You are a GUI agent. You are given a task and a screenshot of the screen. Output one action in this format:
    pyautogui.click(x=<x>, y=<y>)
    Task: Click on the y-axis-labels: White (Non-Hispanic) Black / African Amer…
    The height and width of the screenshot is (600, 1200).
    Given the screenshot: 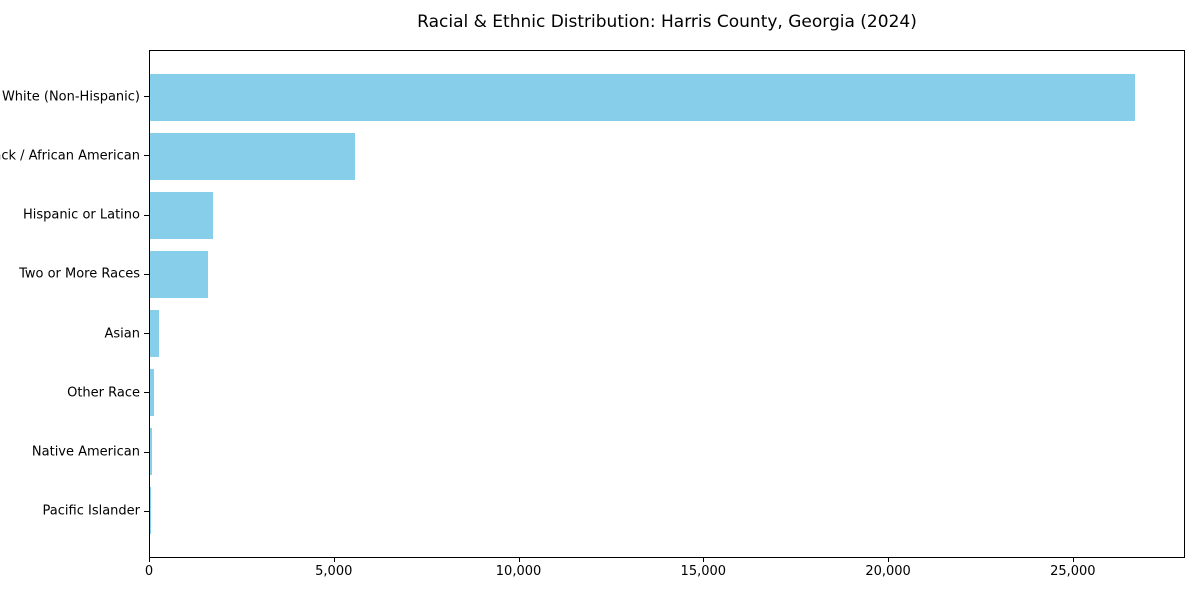 What is the action you would take?
    pyautogui.click(x=70, y=304)
    